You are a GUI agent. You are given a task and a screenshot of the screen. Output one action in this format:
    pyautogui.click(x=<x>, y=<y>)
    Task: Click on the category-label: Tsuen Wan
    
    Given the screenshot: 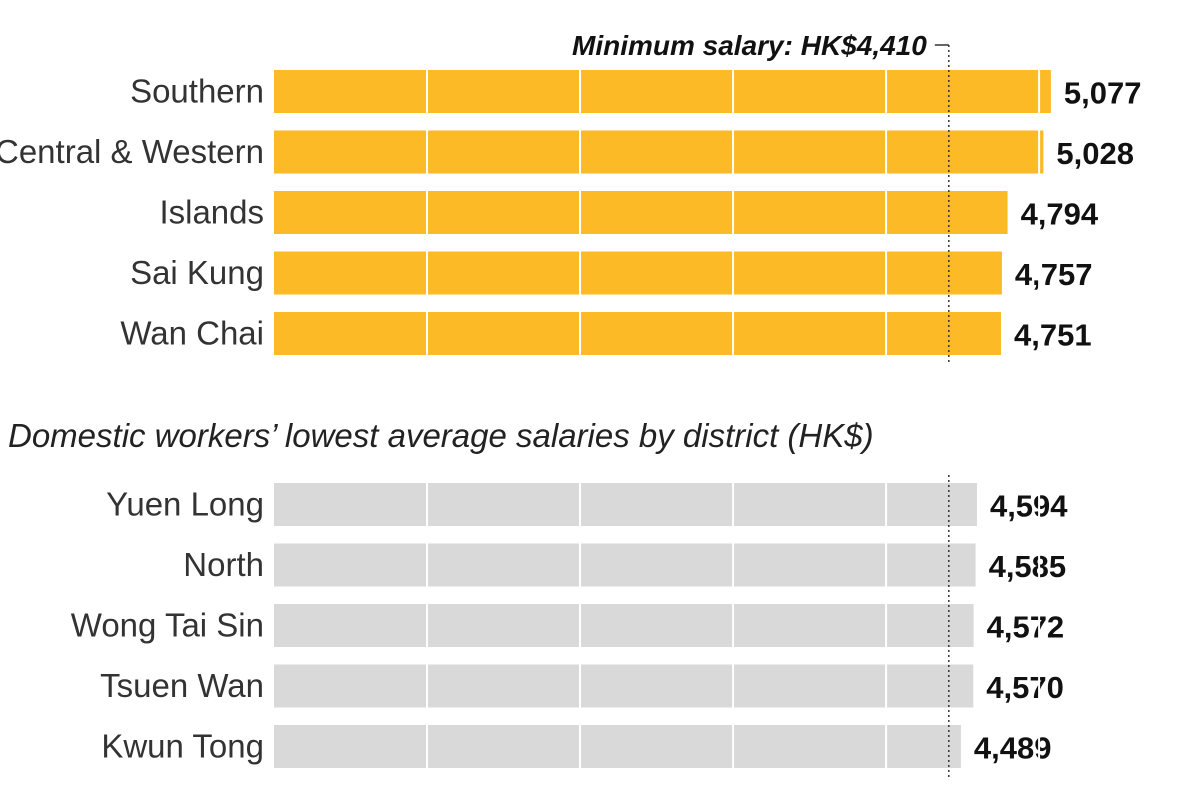 What is the action you would take?
    pyautogui.click(x=182, y=685)
    